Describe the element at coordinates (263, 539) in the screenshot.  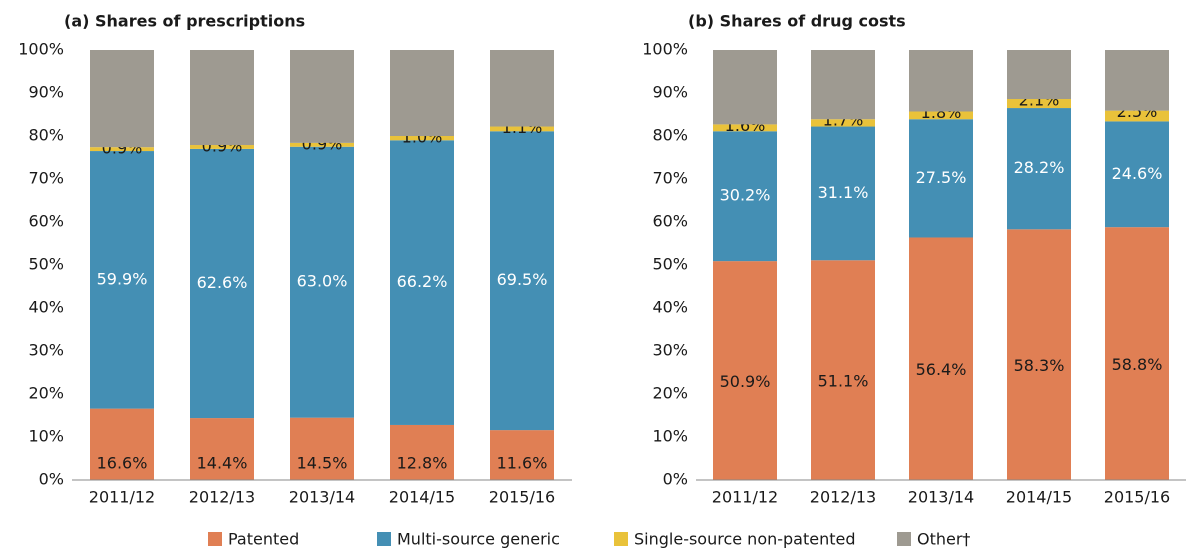
I see `legend-label: Patented` at that location.